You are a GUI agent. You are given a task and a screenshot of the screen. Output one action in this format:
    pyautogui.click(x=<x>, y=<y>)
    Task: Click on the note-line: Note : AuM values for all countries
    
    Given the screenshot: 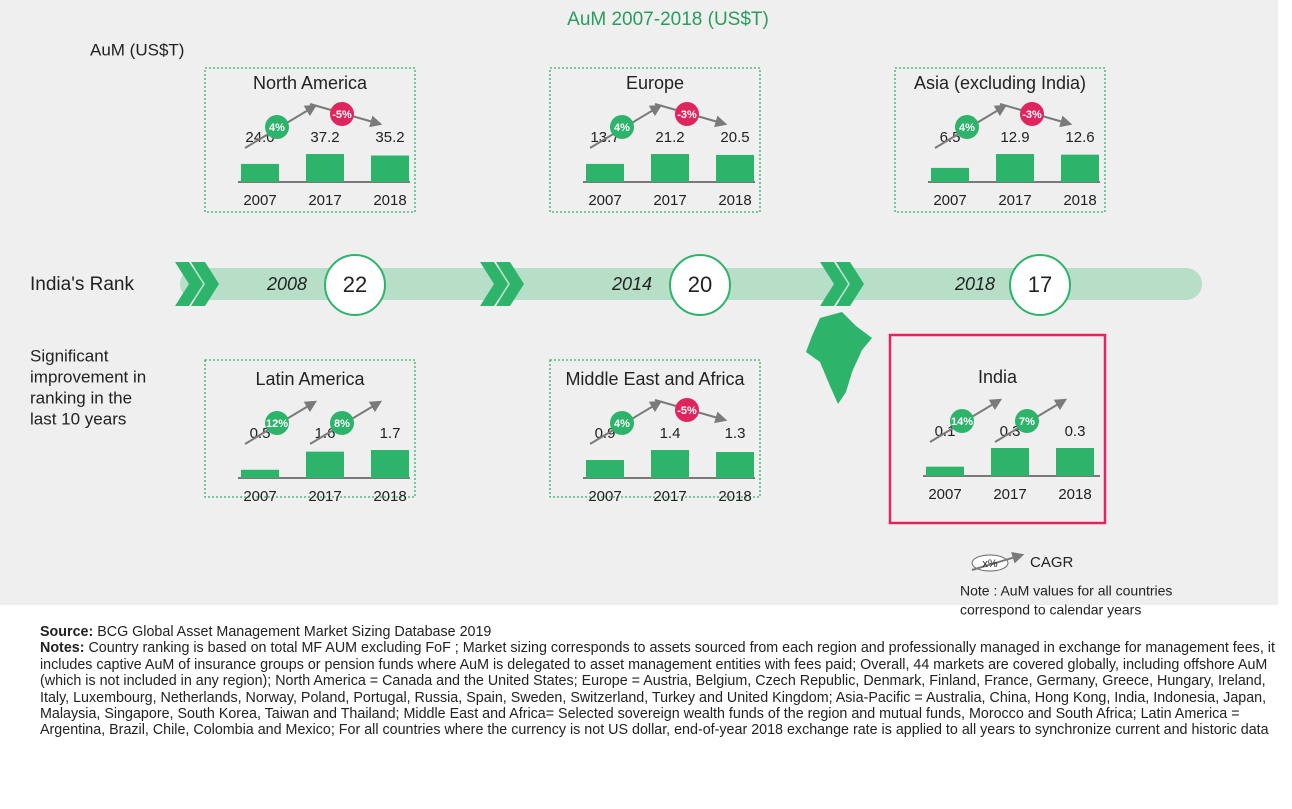 What is the action you would take?
    pyautogui.click(x=1066, y=591)
    